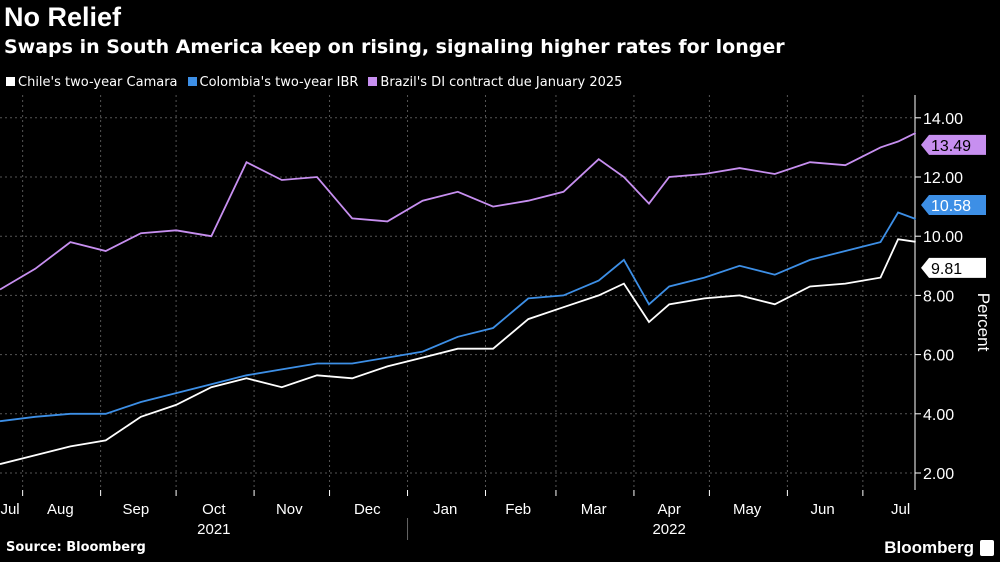  I want to click on bloomberg-icon, so click(987, 548).